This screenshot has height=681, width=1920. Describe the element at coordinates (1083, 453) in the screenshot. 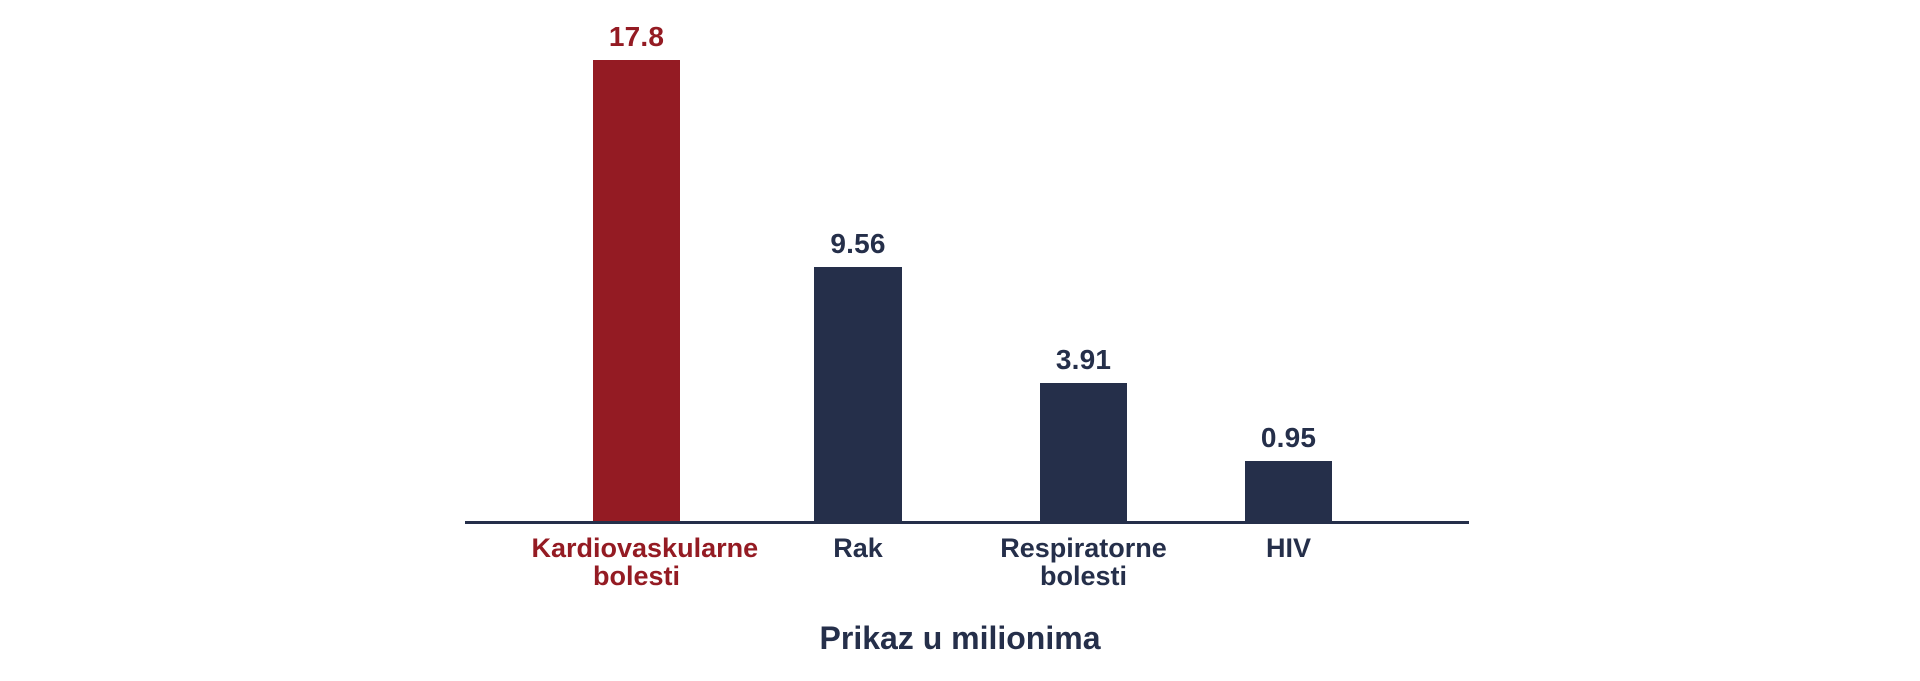

I see `bar-respiratorne-bolesti` at that location.